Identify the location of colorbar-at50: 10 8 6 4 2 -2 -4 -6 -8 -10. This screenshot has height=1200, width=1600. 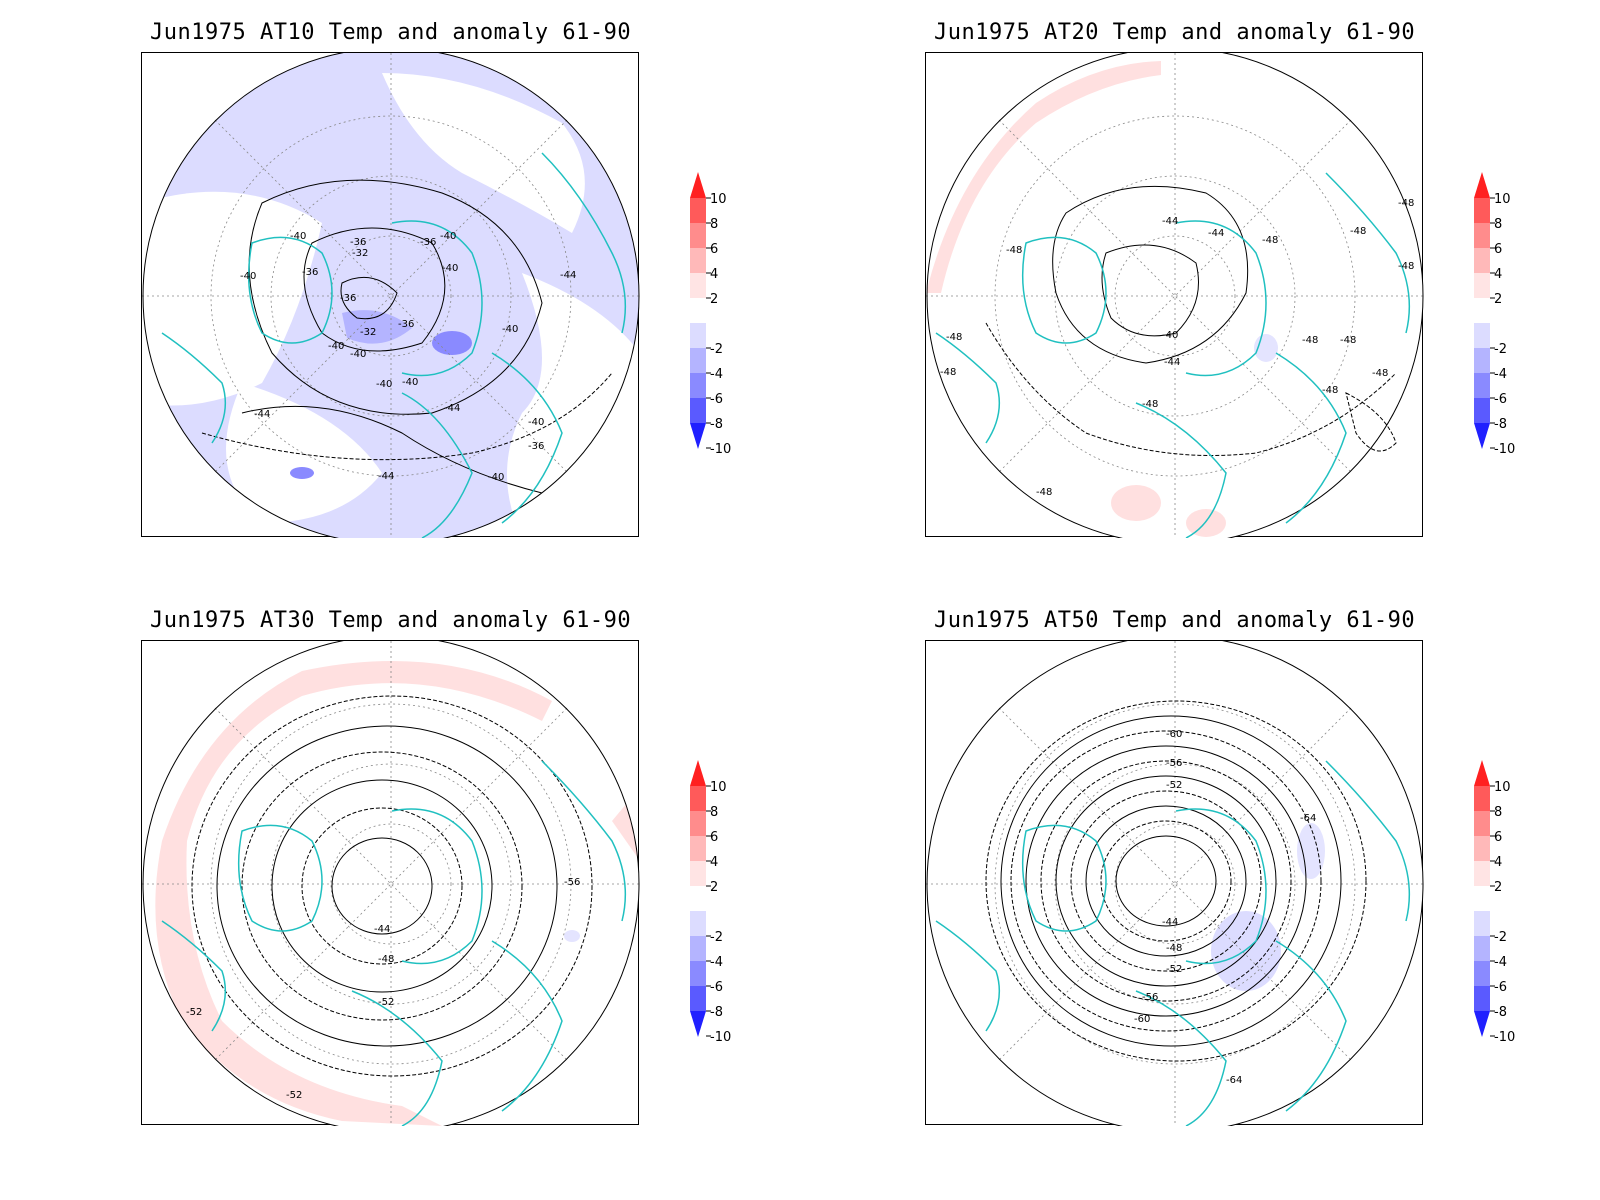
(1512, 901).